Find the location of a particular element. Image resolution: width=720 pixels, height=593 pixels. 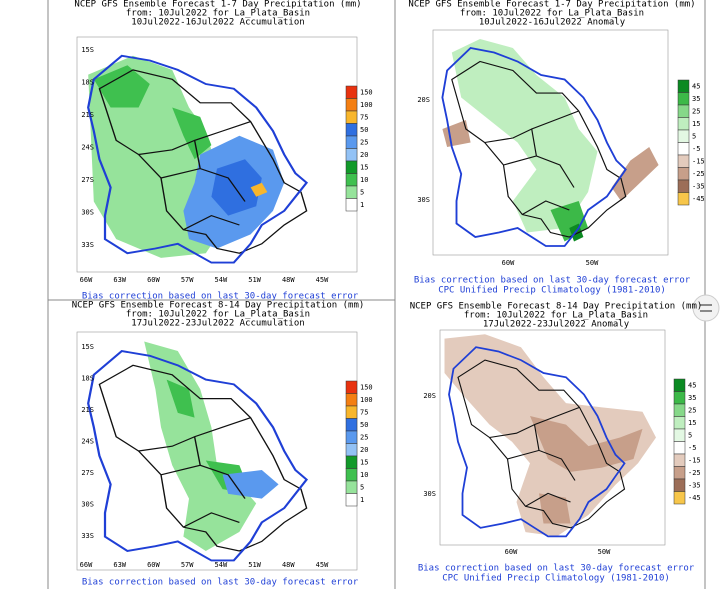

colorbar-label: -15 is located at coordinates (698, 161).